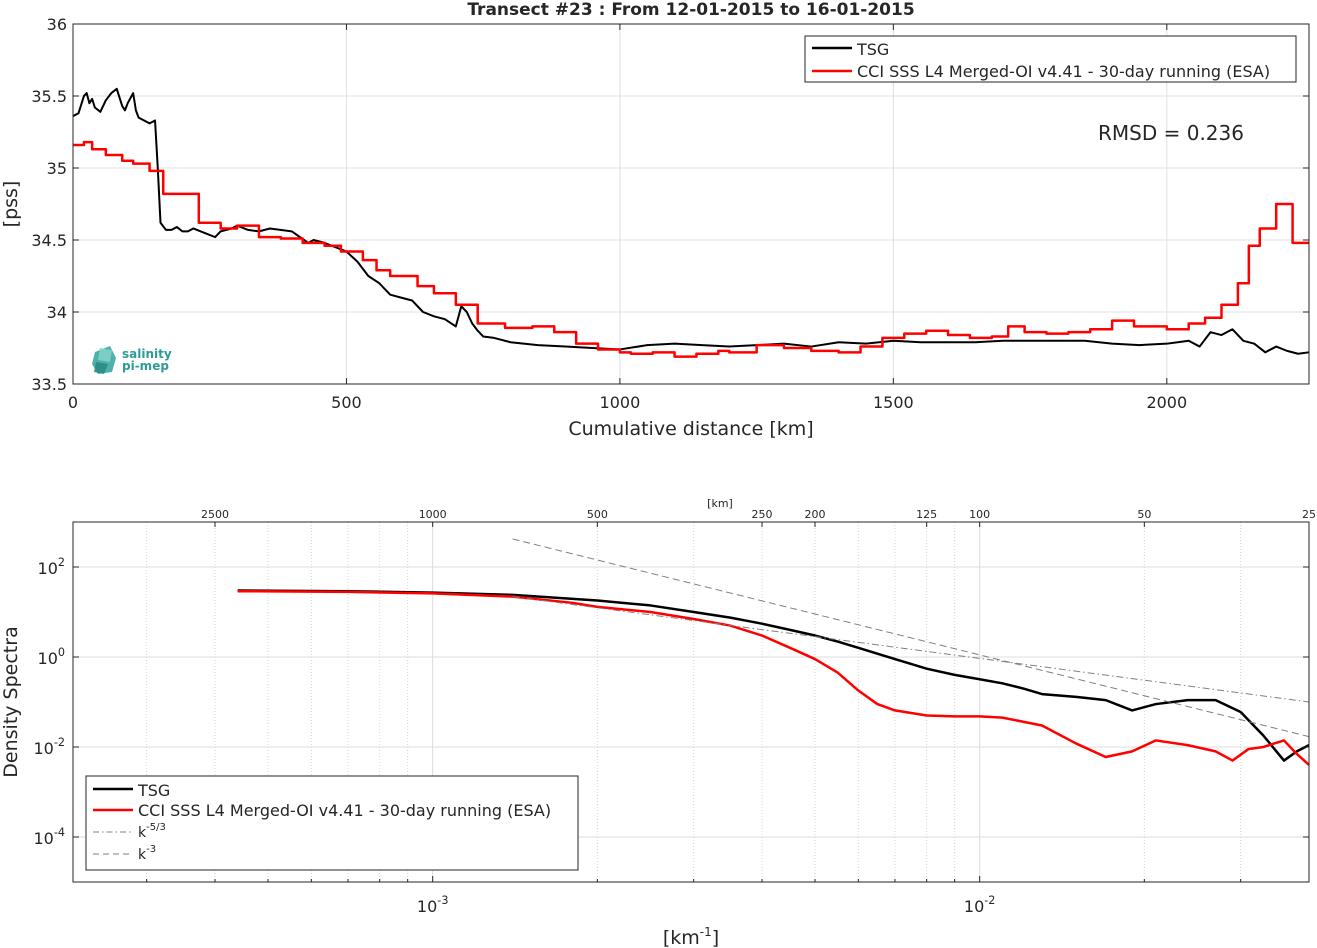 Image resolution: width=1317 pixels, height=948 pixels. Describe the element at coordinates (872, 49) in the screenshot. I see `legend-label-tsg: TSG` at that location.